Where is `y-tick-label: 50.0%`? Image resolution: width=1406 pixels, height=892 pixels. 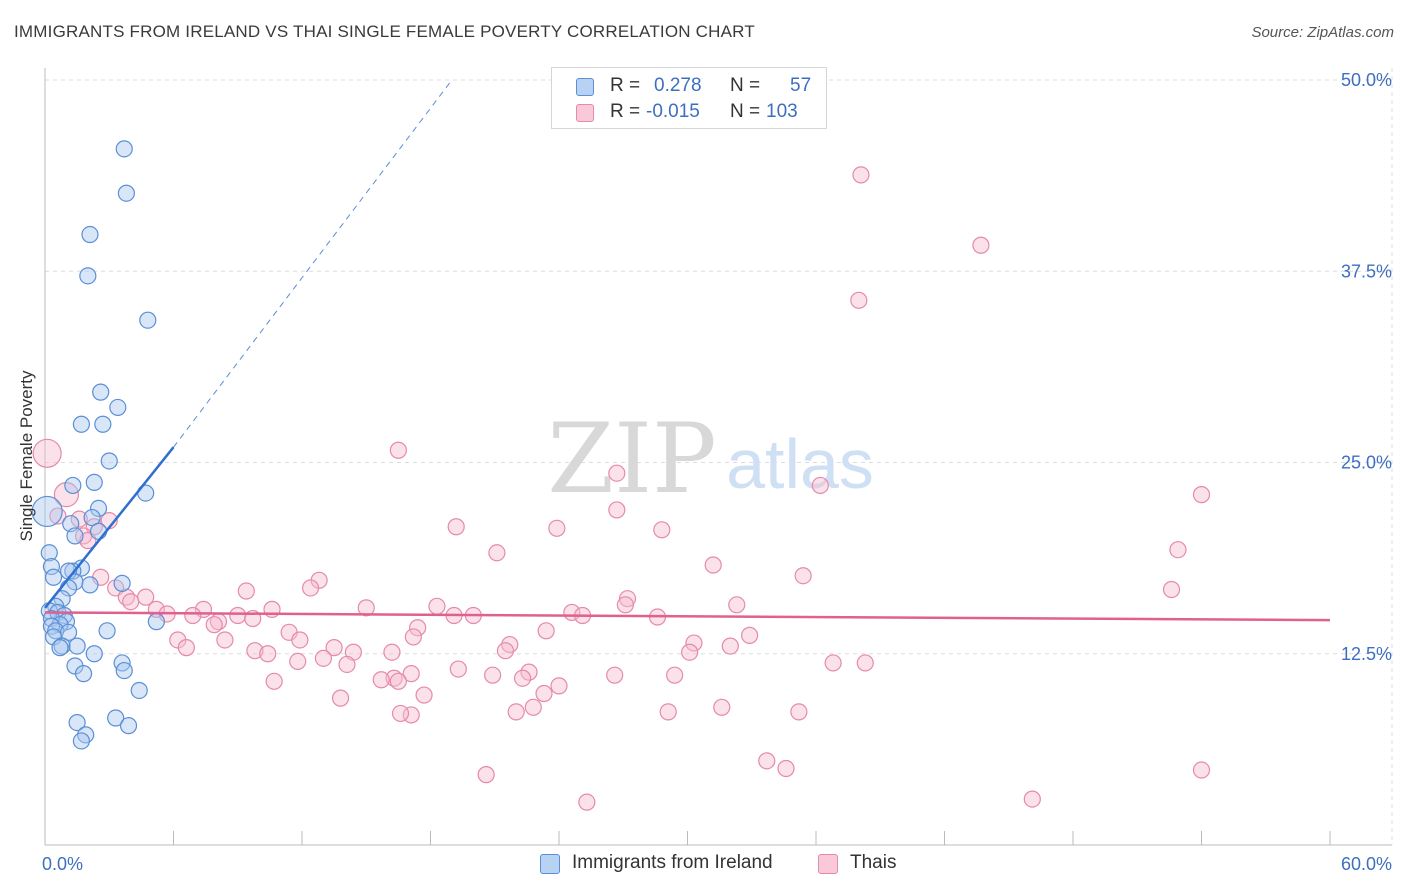
y-tick-label: 50.0% is located at coordinates (1366, 80).